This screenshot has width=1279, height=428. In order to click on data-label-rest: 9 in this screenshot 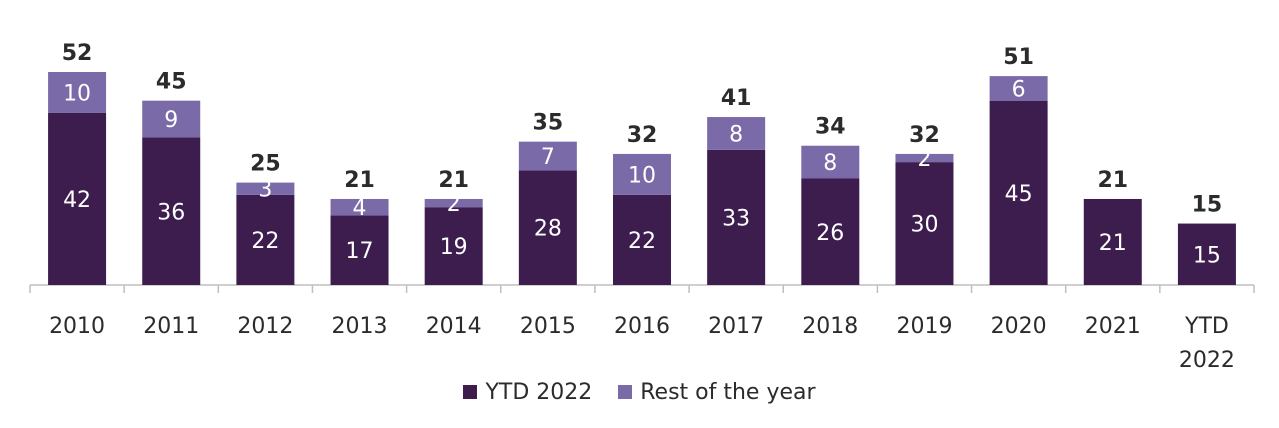, I will do `click(171, 120)`.